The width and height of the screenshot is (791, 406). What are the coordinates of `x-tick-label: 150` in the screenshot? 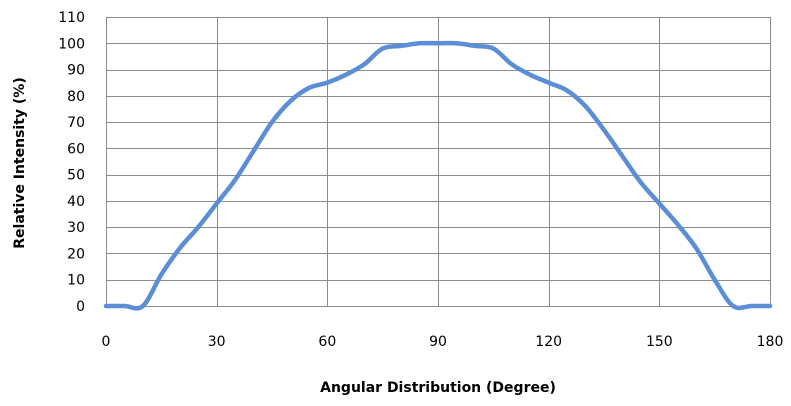 It's located at (659, 342).